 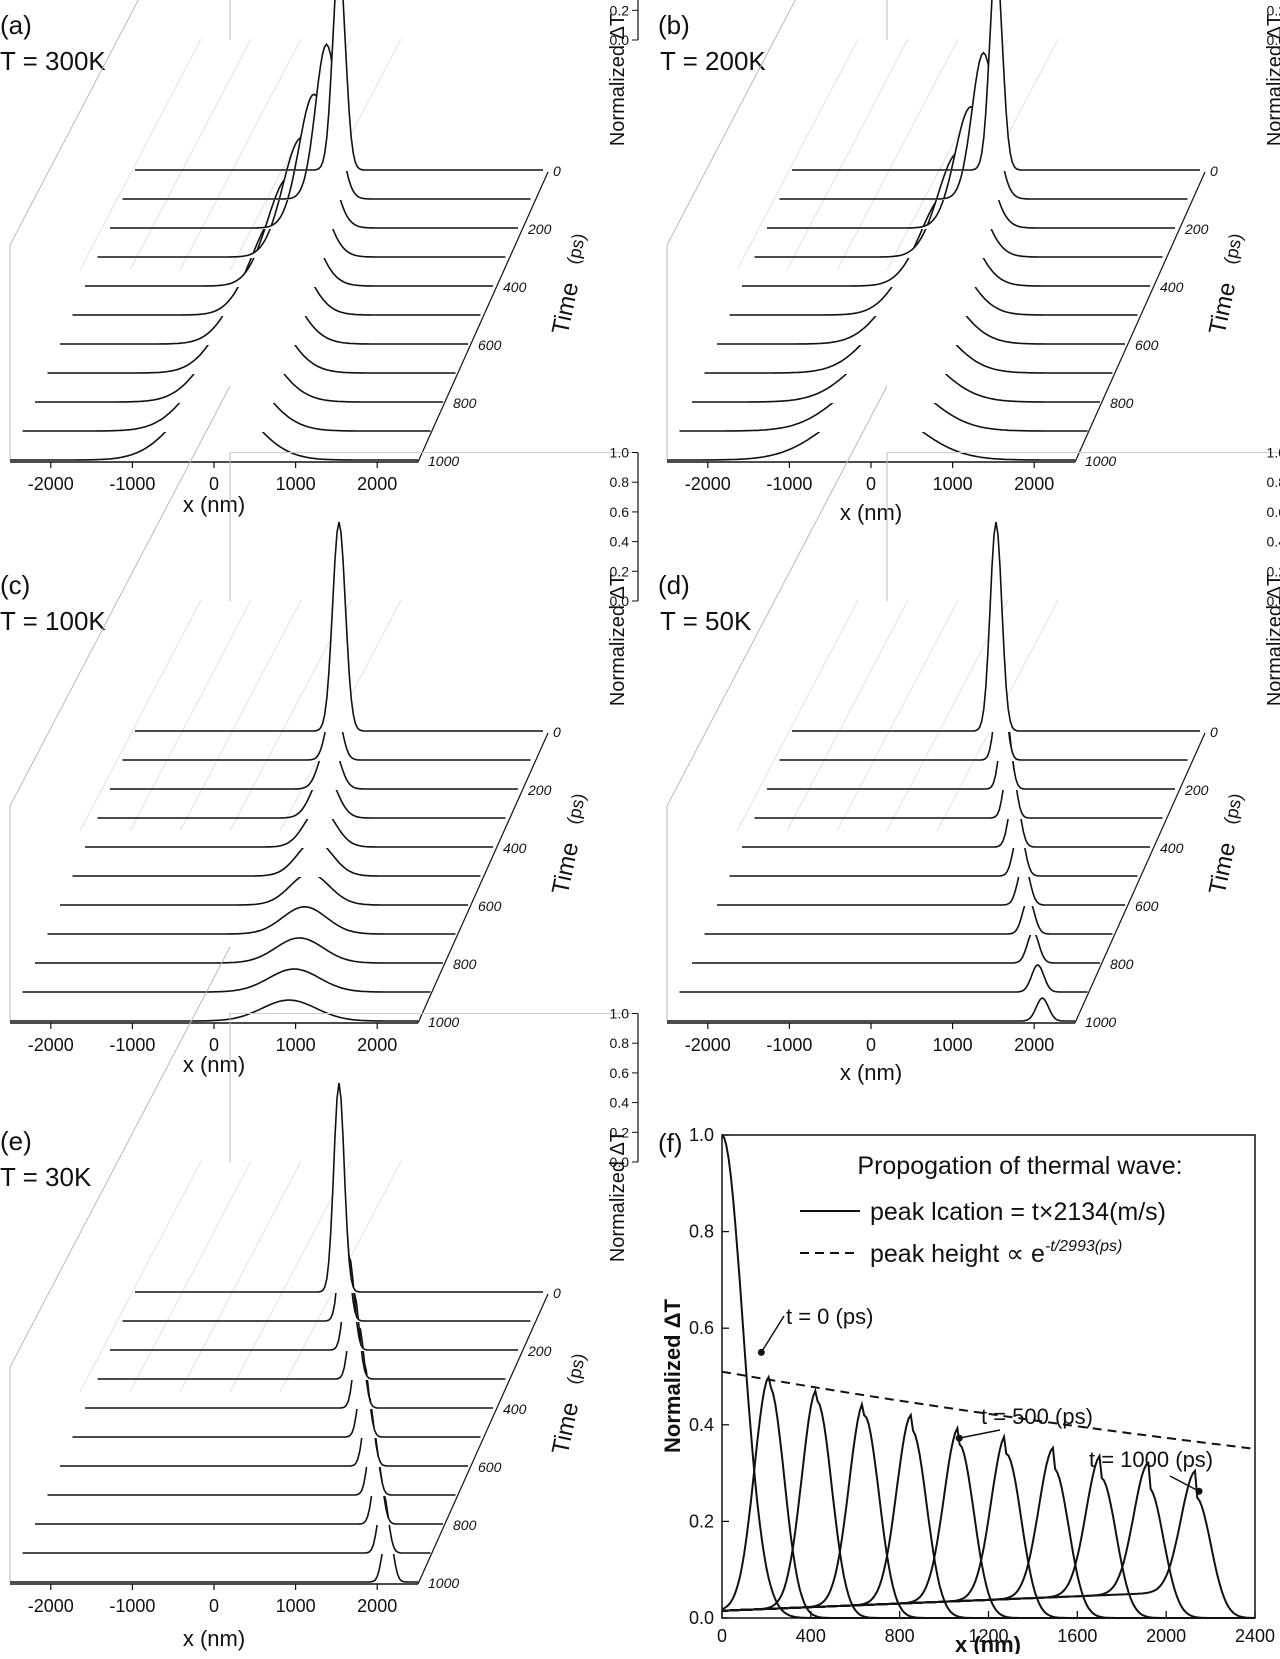 I want to click on legend-dashed-exponent: -t/2993(ps), so click(x=1083, y=1246).